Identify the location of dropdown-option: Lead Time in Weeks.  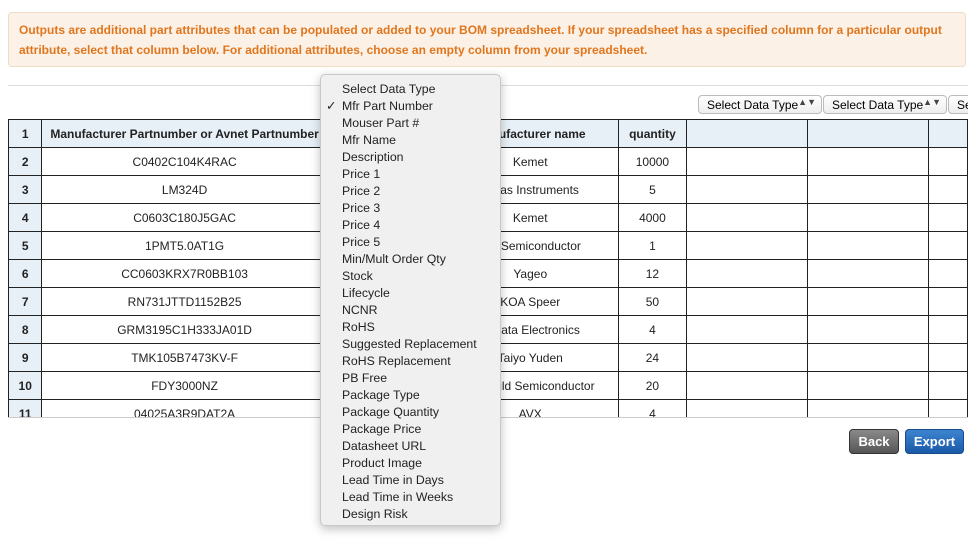
(410, 497).